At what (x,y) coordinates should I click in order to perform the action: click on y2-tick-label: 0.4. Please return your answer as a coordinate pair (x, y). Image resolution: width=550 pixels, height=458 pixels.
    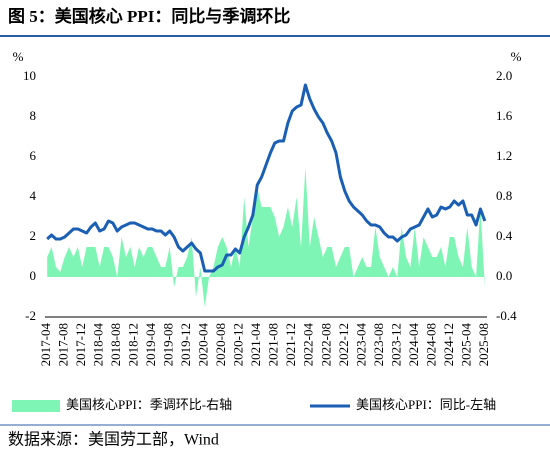
    Looking at the image, I should click on (504, 235).